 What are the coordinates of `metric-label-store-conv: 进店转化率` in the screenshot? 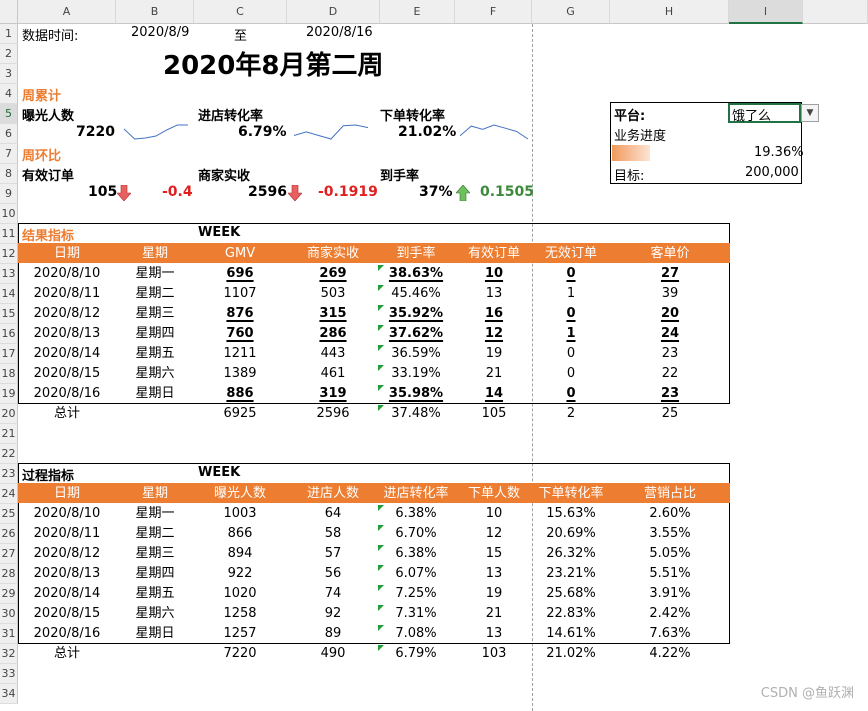 It's located at (231, 116).